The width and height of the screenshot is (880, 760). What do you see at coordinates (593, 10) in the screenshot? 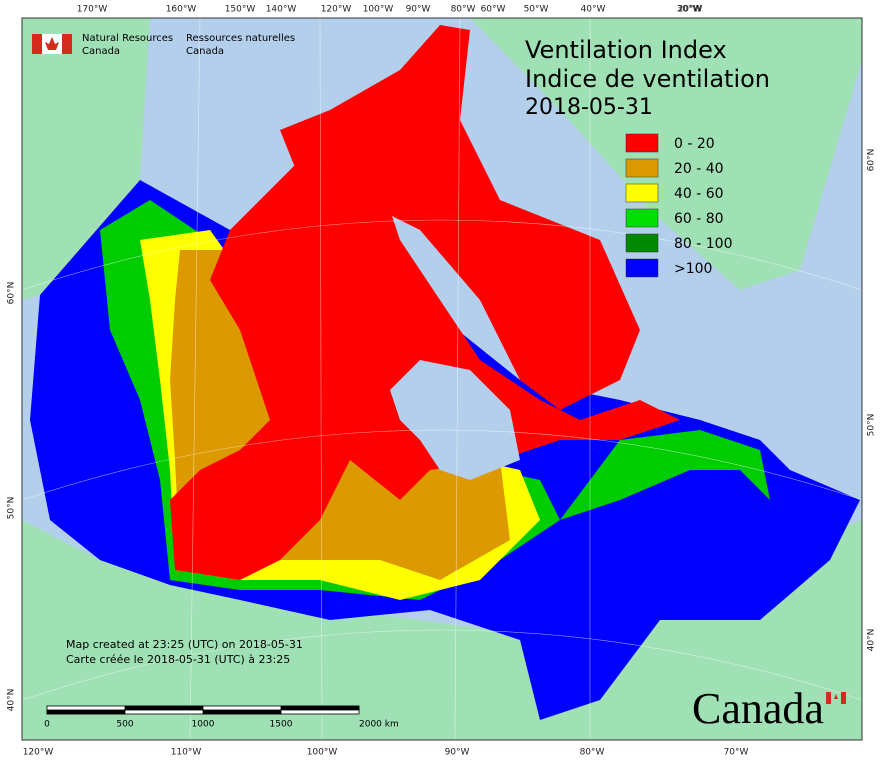
I see `longitude-label: 40°W` at bounding box center [593, 10].